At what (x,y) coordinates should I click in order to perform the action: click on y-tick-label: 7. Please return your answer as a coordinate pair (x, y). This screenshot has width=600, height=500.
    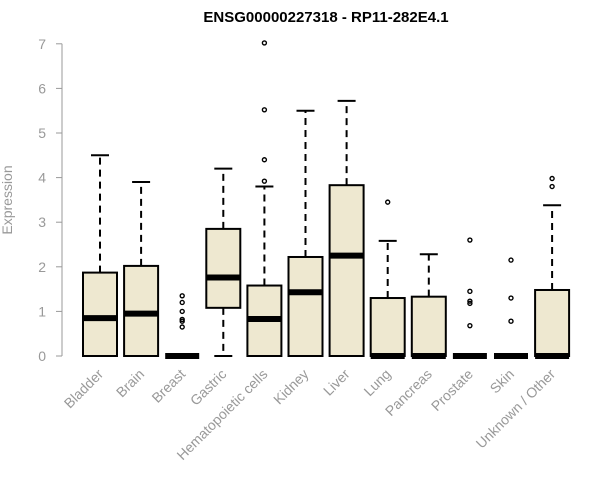
    Looking at the image, I should click on (42, 44).